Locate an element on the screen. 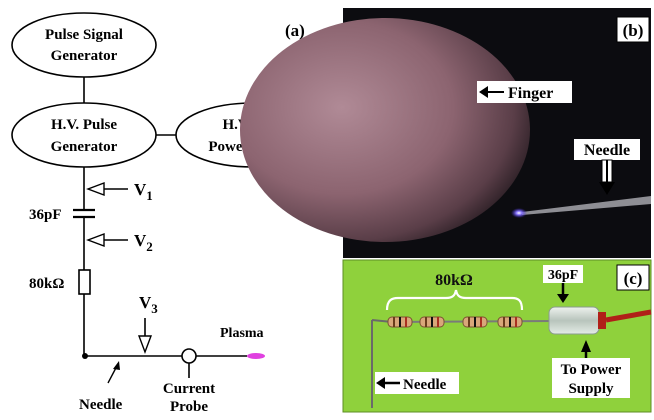 This screenshot has height=420, width=654. panel-b-label-box is located at coordinates (633, 29).